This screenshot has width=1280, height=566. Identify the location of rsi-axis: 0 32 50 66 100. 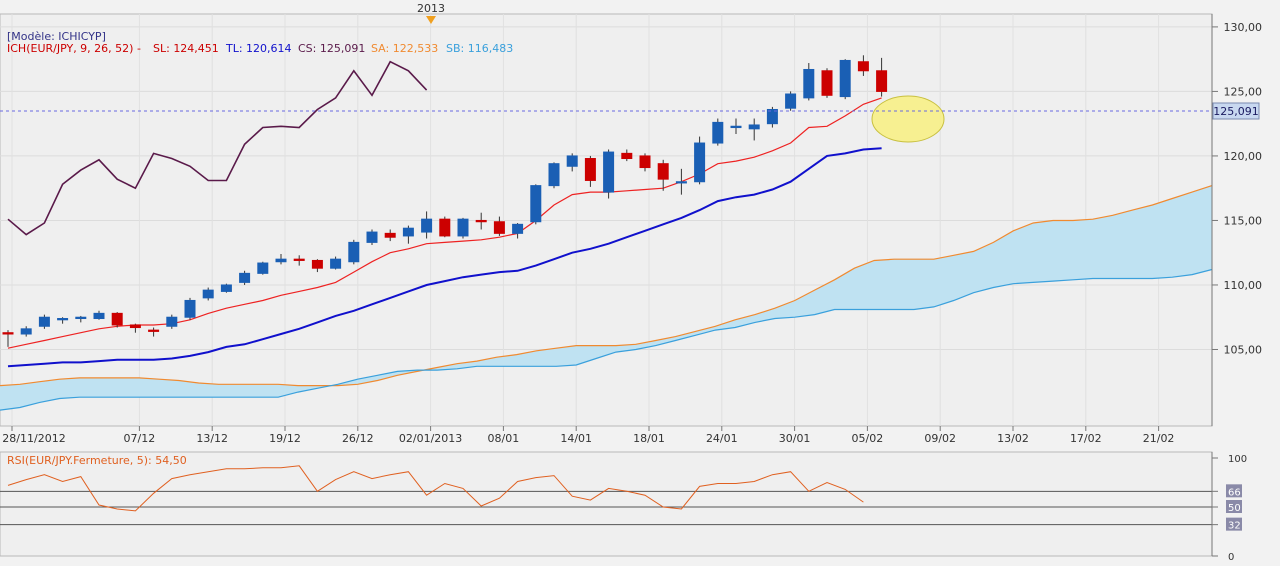
(1229, 507).